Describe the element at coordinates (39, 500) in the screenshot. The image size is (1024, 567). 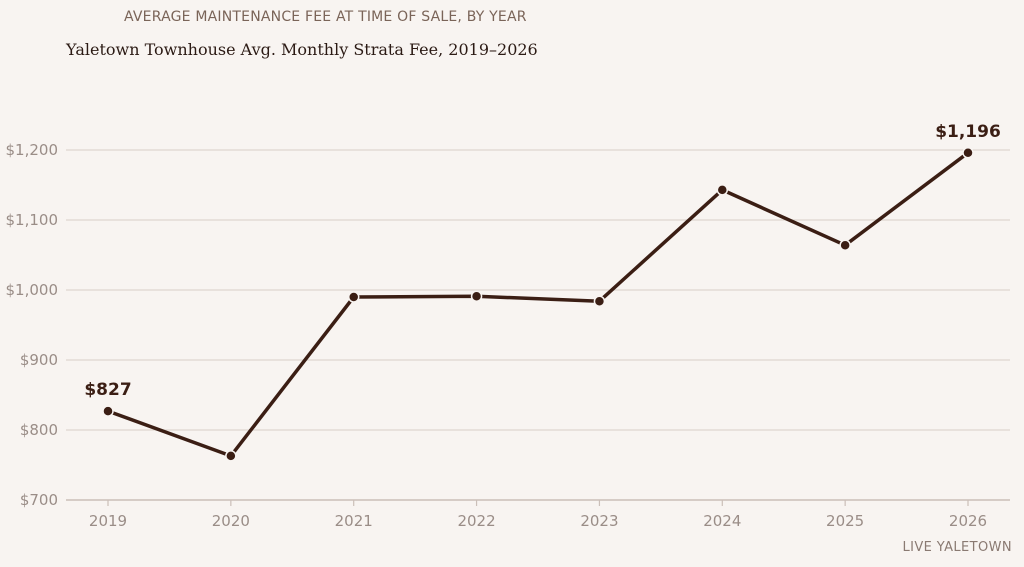
I see `y-tick-label: $700` at that location.